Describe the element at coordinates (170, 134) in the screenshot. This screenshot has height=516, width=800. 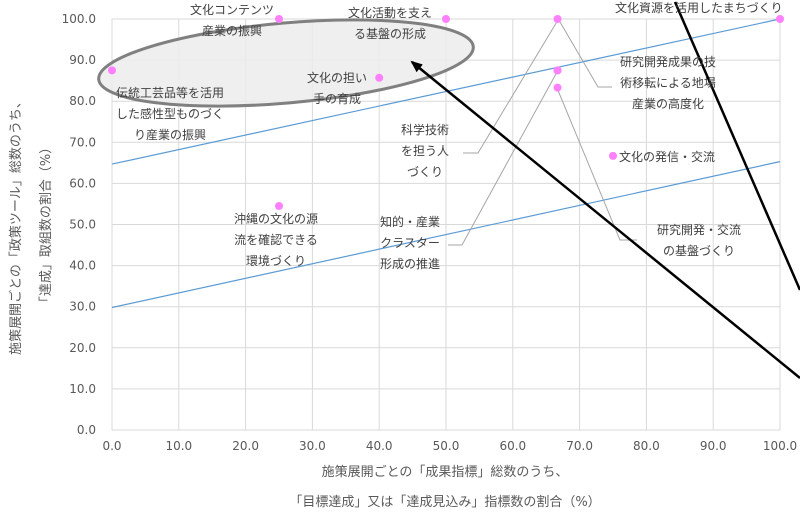
I see `point-label-line: り産業の振興` at that location.